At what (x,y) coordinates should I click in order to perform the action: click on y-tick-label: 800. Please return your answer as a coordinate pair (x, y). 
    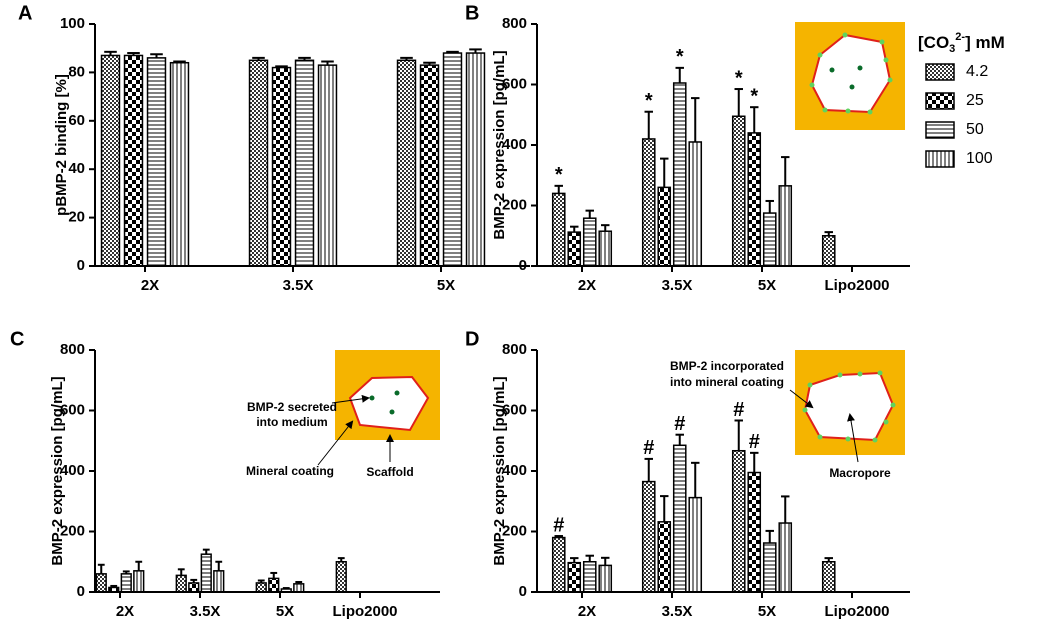
    Looking at the image, I should click on (72, 349).